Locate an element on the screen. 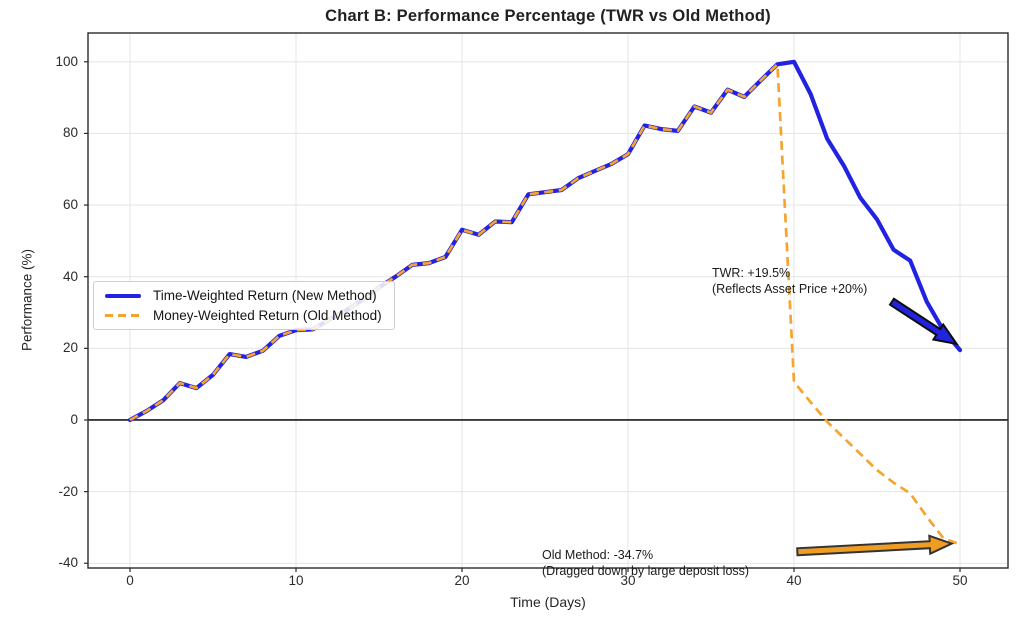  arrow-twr is located at coordinates (923, 321).